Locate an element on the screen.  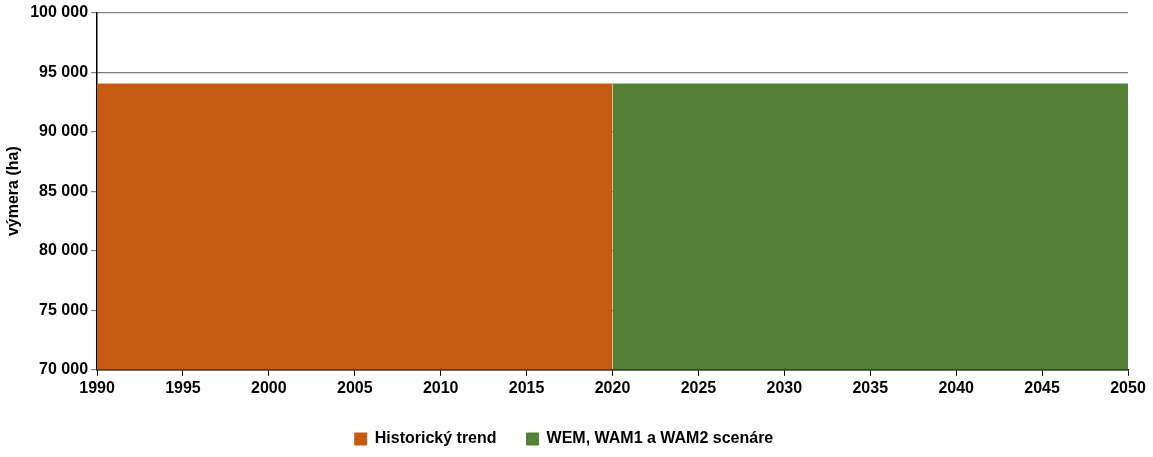
x-tick-label: 2030 is located at coordinates (784, 387).